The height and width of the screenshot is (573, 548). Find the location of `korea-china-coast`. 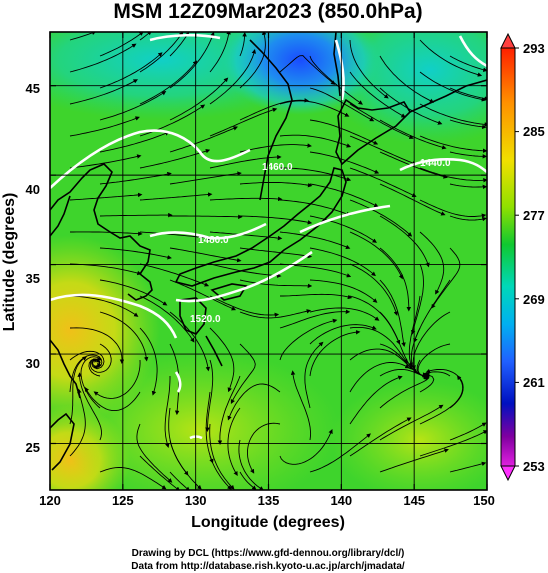

korea-china-coast is located at coordinates (101, 232).